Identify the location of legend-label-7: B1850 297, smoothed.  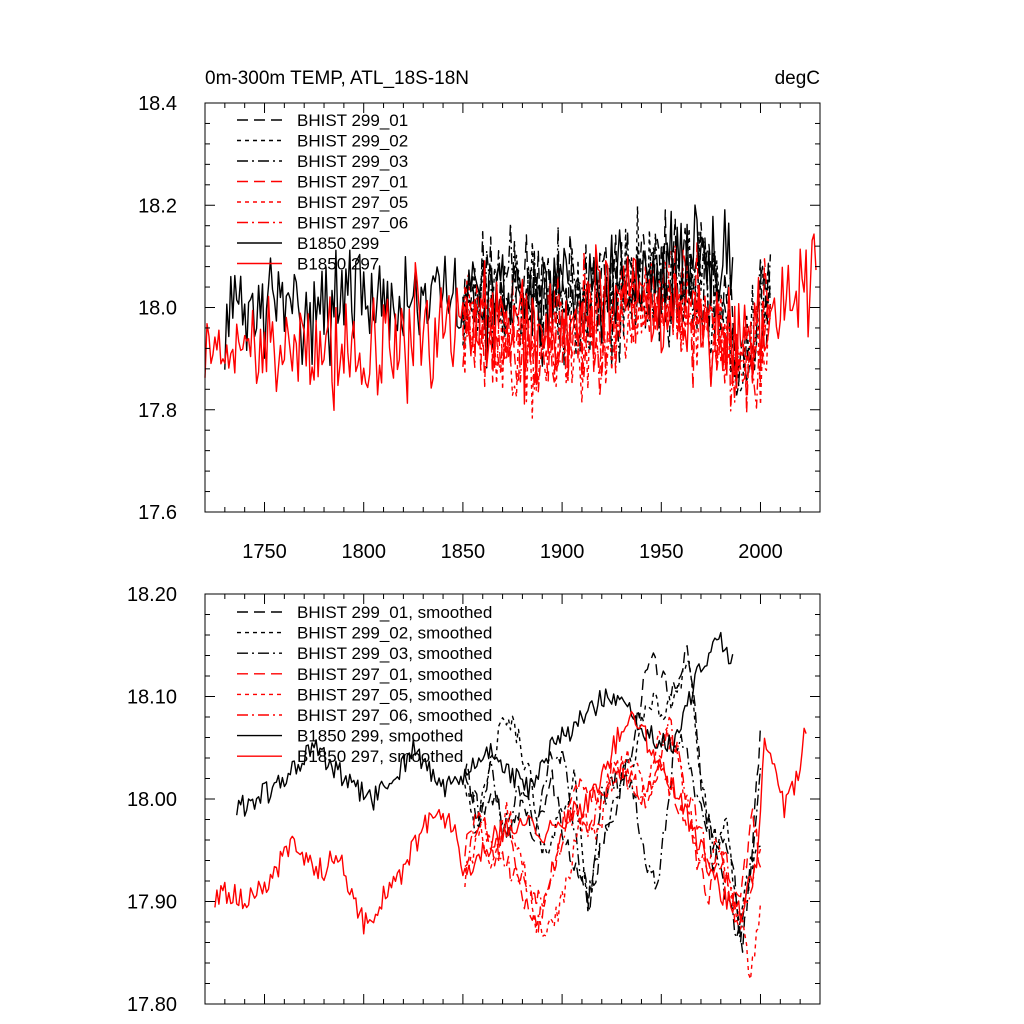
(380, 756).